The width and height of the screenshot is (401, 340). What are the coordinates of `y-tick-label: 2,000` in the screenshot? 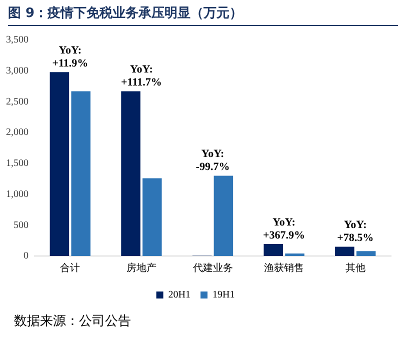 It's located at (17, 132).